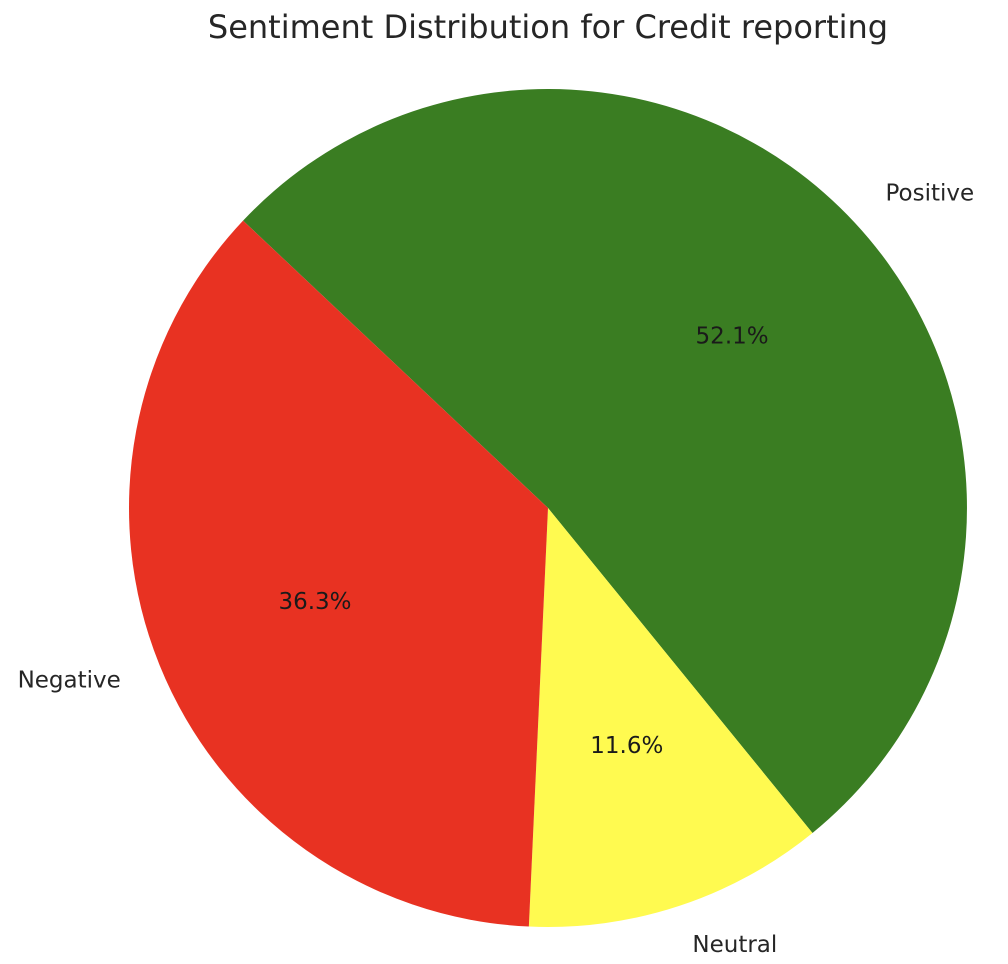 Image resolution: width=1008 pixels, height=964 pixels. I want to click on pie-slice-neutral, so click(670, 717).